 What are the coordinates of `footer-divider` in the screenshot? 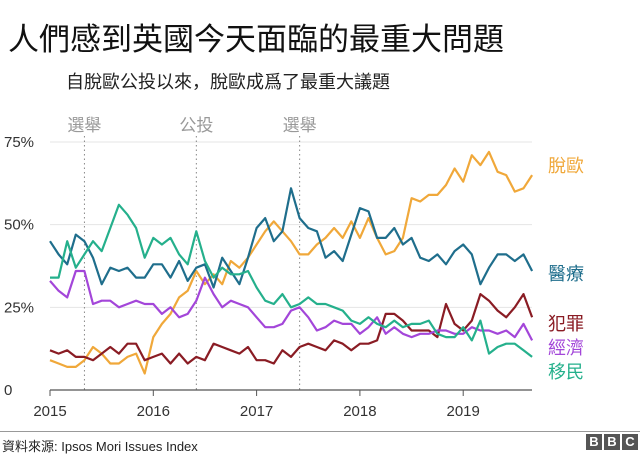 It's located at (320, 431).